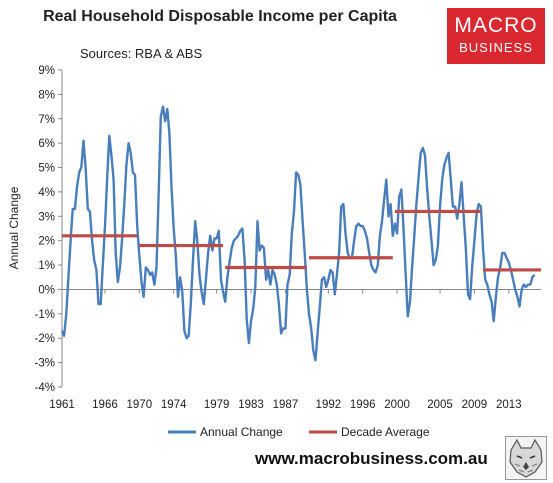  Describe the element at coordinates (440, 405) in the screenshot. I see `x-tick-label: 2005` at that location.